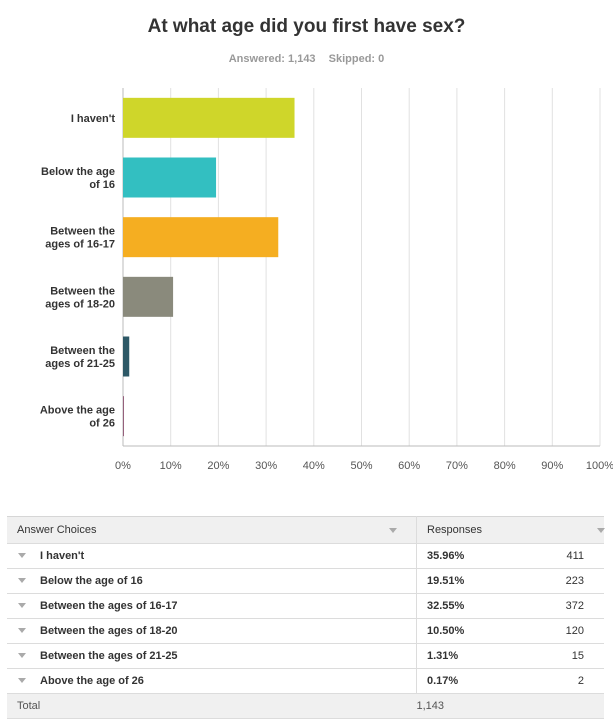 The width and height of the screenshot is (613, 721). I want to click on response-percent: 35.96%, so click(446, 556).